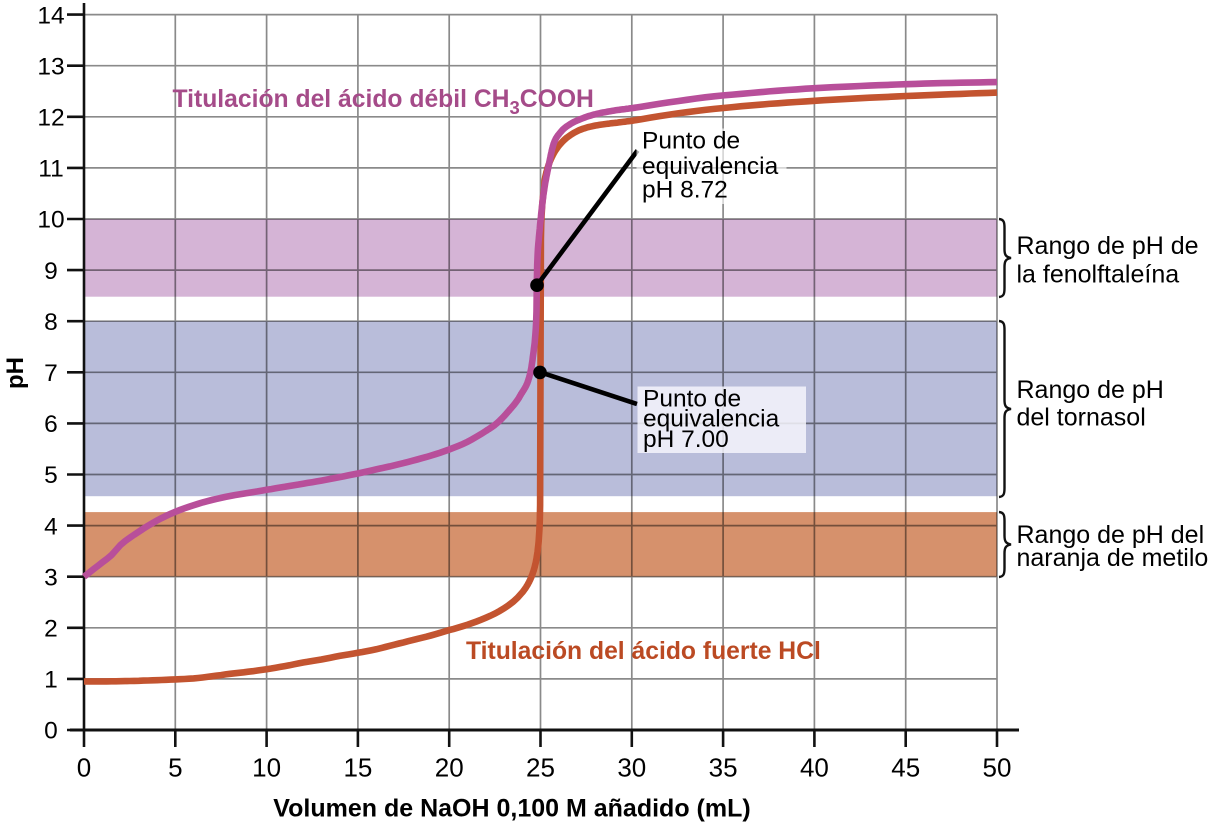 This screenshot has height=830, width=1223. Describe the element at coordinates (905, 768) in the screenshot. I see `svg-text: 45` at that location.